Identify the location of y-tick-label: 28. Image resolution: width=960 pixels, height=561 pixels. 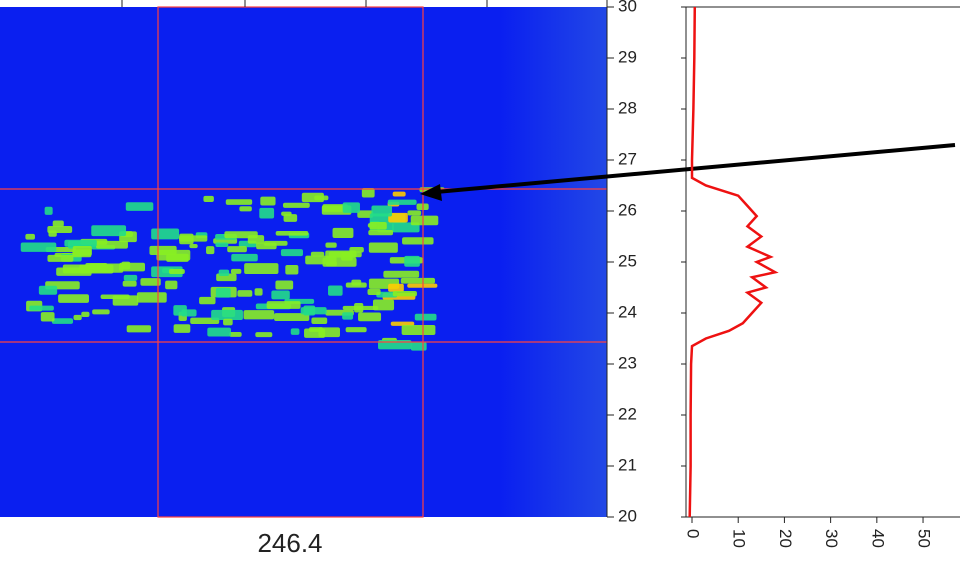
(627, 107).